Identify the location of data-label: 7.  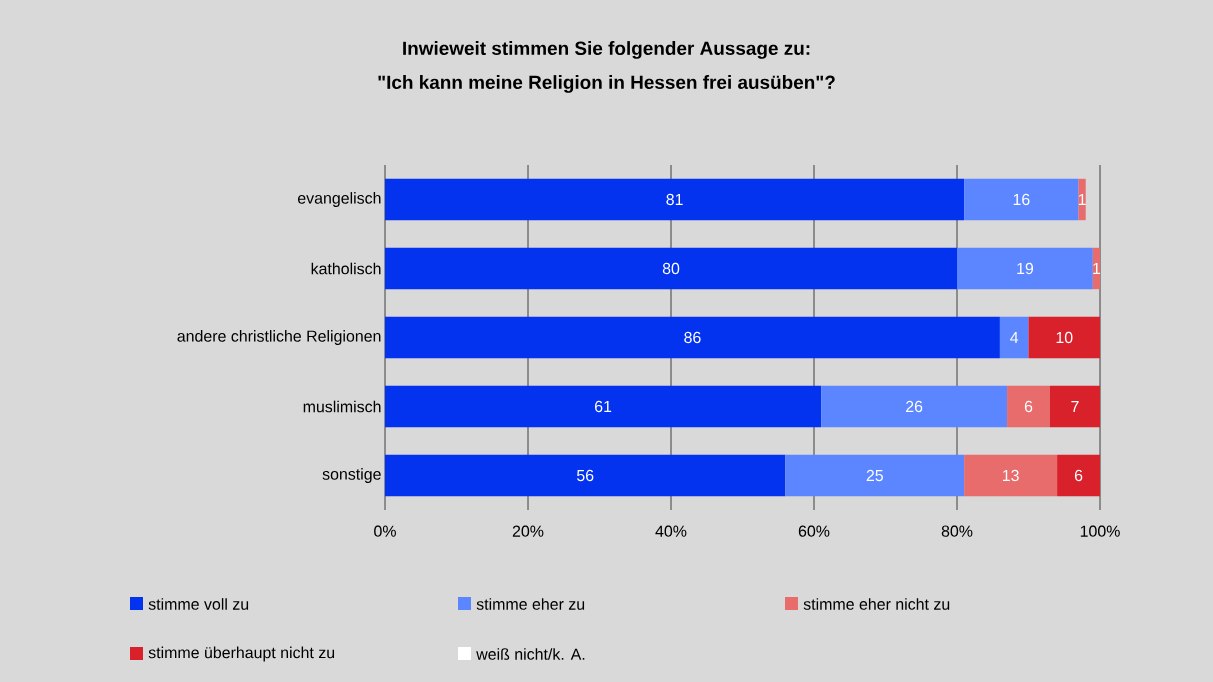
(1075, 406).